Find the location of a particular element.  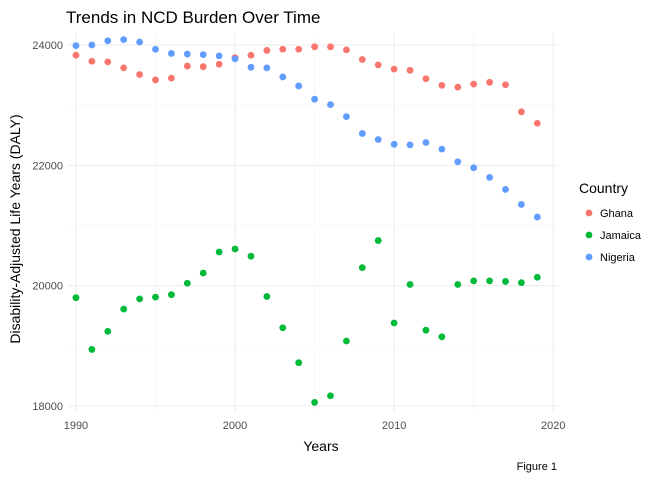

legend-label-nigeria: Nigeria is located at coordinates (618, 258).